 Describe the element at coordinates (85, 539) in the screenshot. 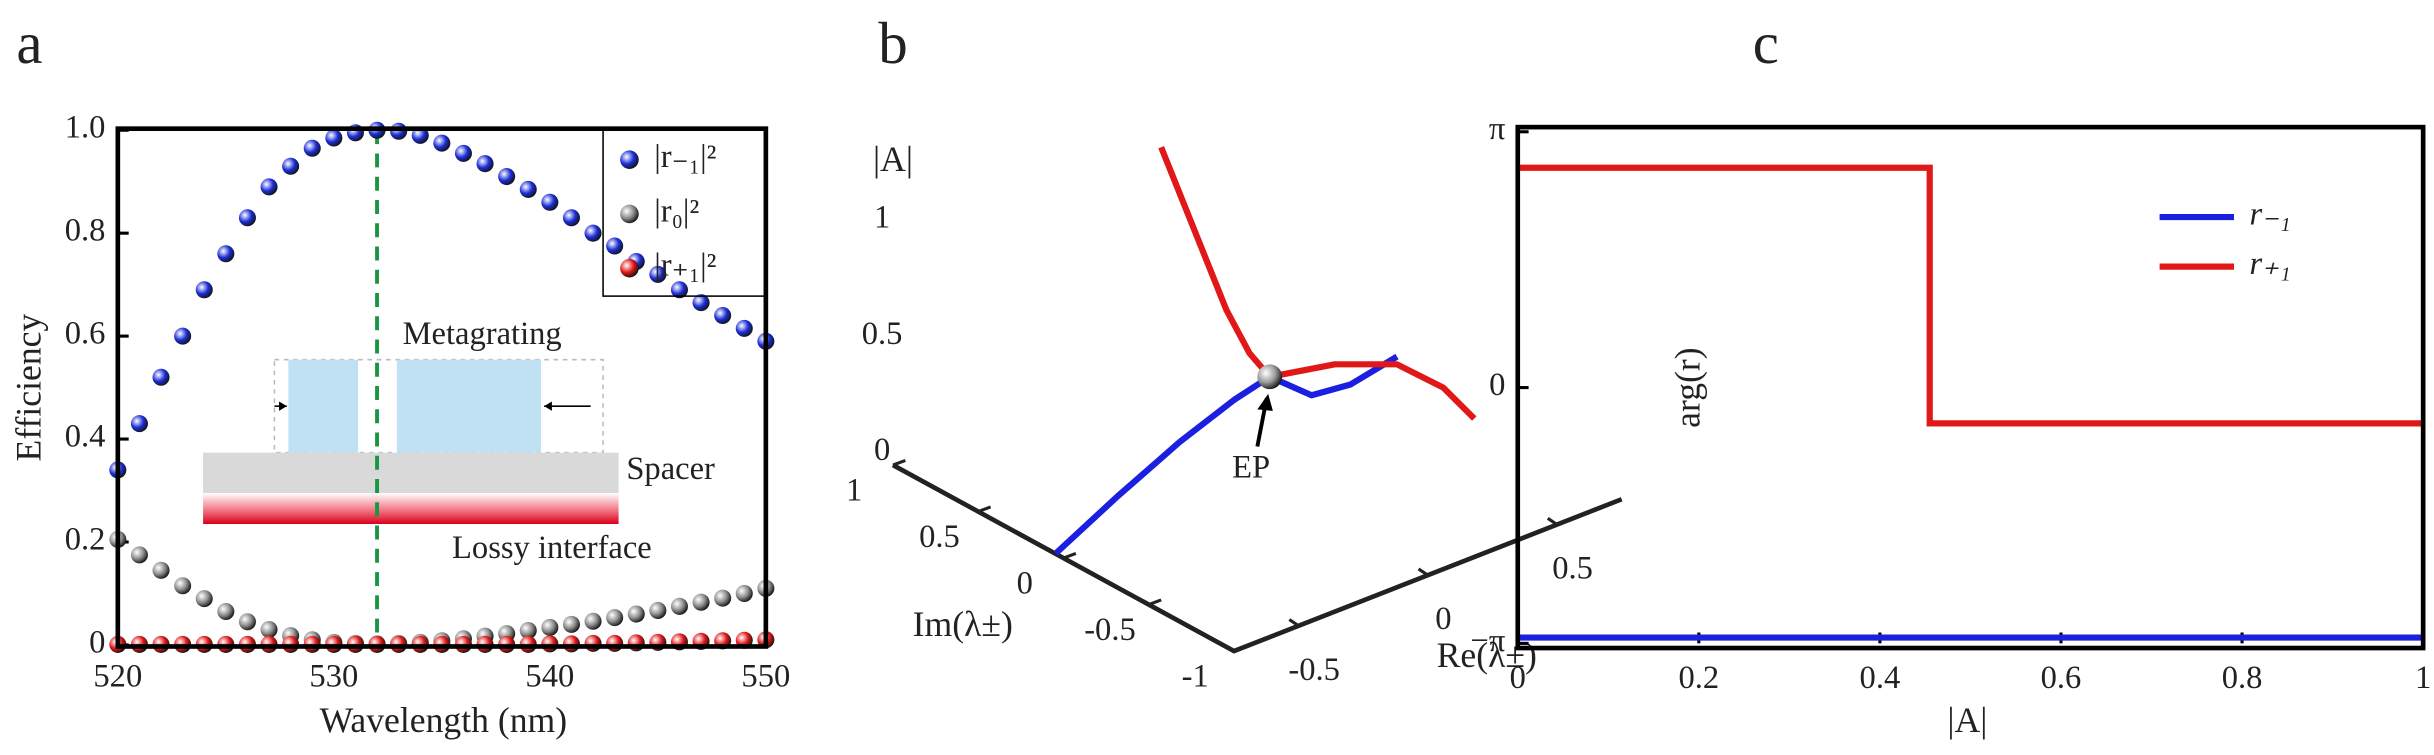

I see `y-tick-label: 0.2` at that location.